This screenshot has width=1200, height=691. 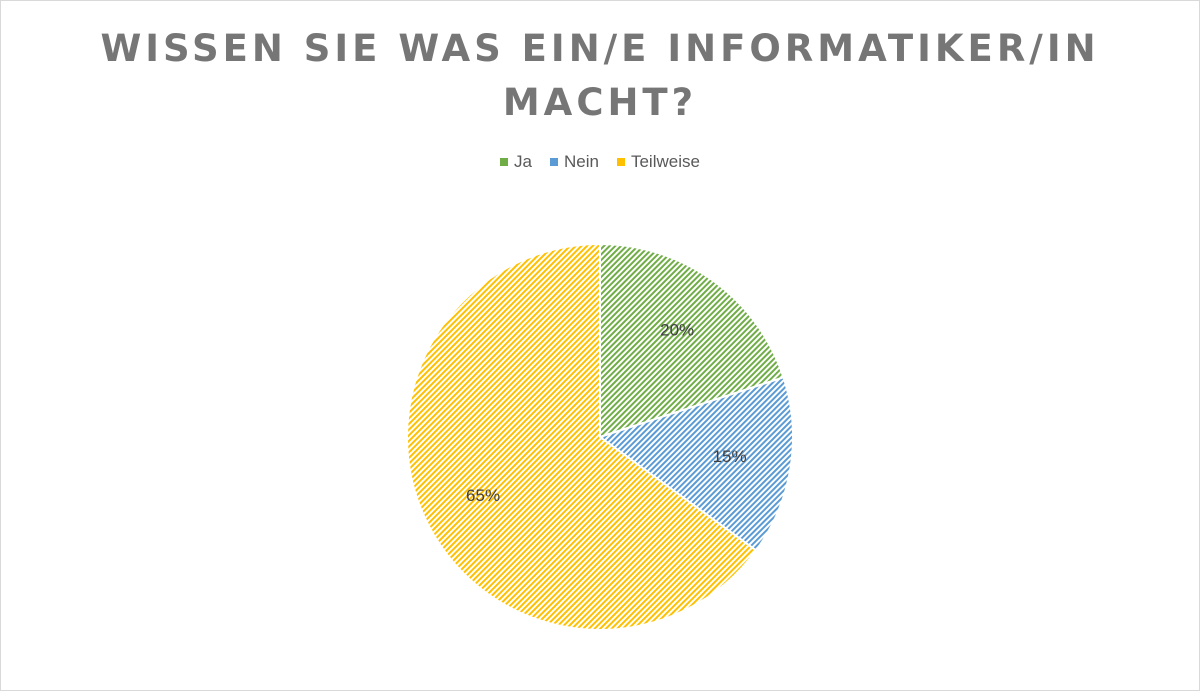 What do you see at coordinates (581, 161) in the screenshot?
I see `legend-label-nein: Nein` at bounding box center [581, 161].